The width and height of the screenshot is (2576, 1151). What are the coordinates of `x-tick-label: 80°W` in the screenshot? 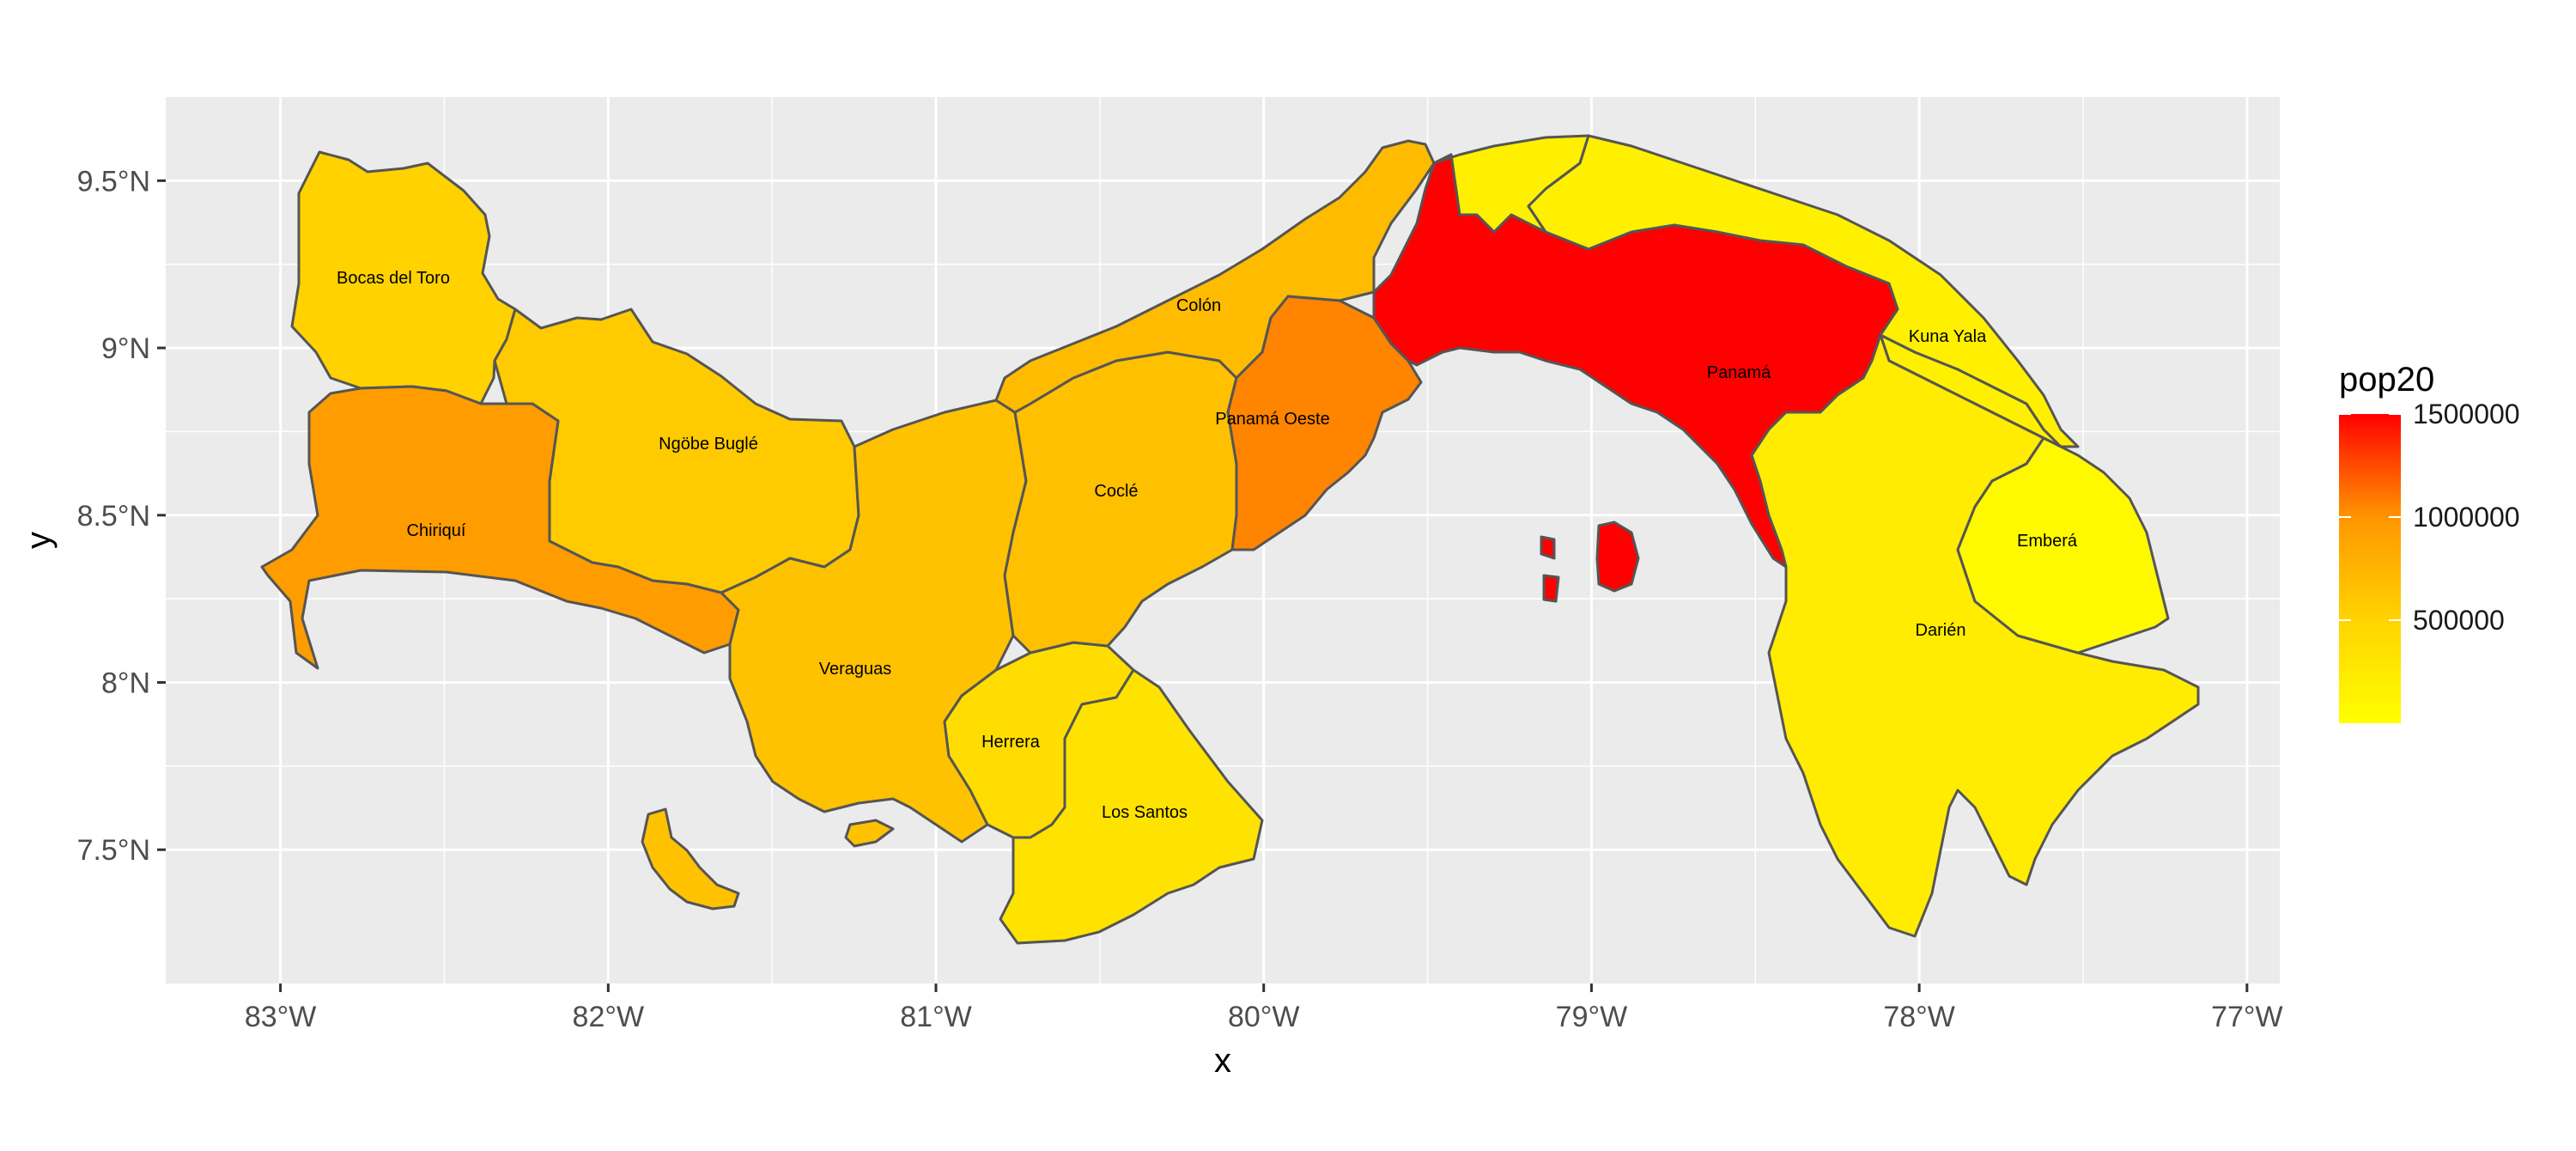 It's located at (1264, 1017).